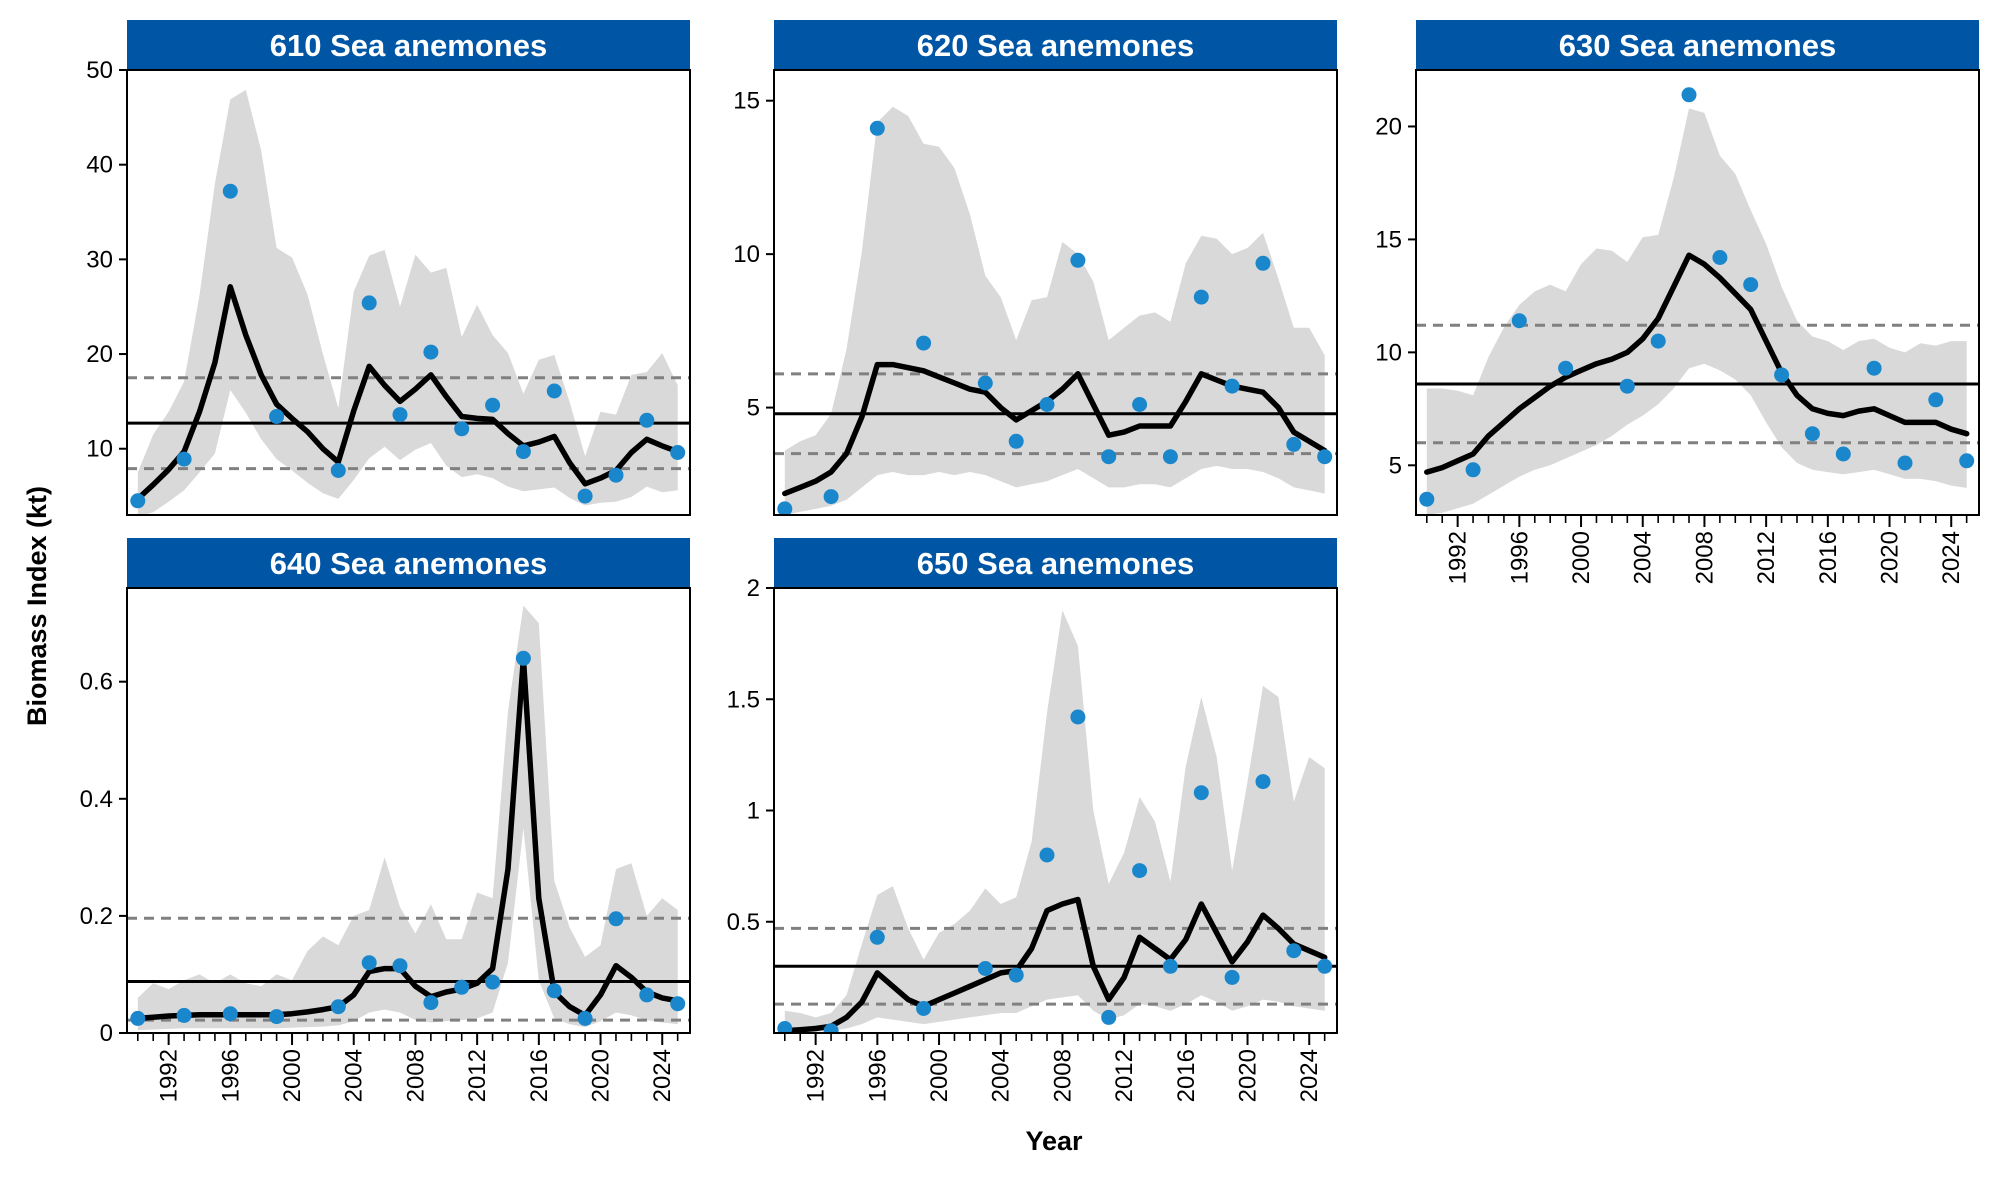  What do you see at coordinates (408, 393) in the screenshot?
I see `fit-line` at bounding box center [408, 393].